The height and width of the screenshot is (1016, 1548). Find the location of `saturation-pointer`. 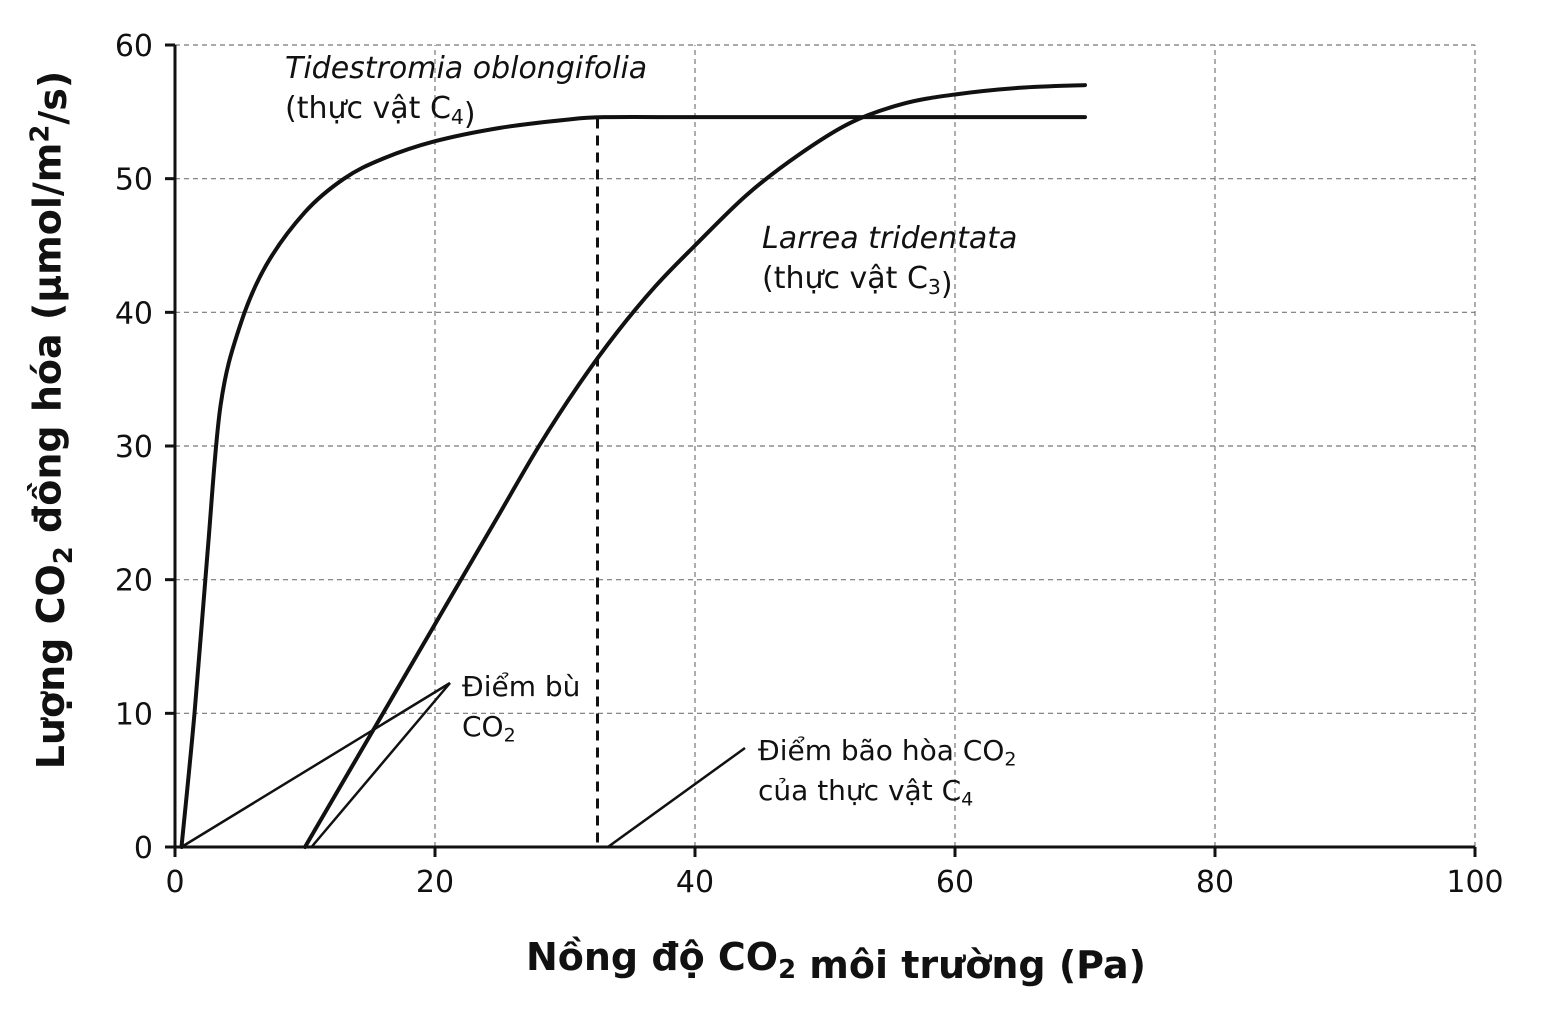

saturation-pointer is located at coordinates (676, 797).